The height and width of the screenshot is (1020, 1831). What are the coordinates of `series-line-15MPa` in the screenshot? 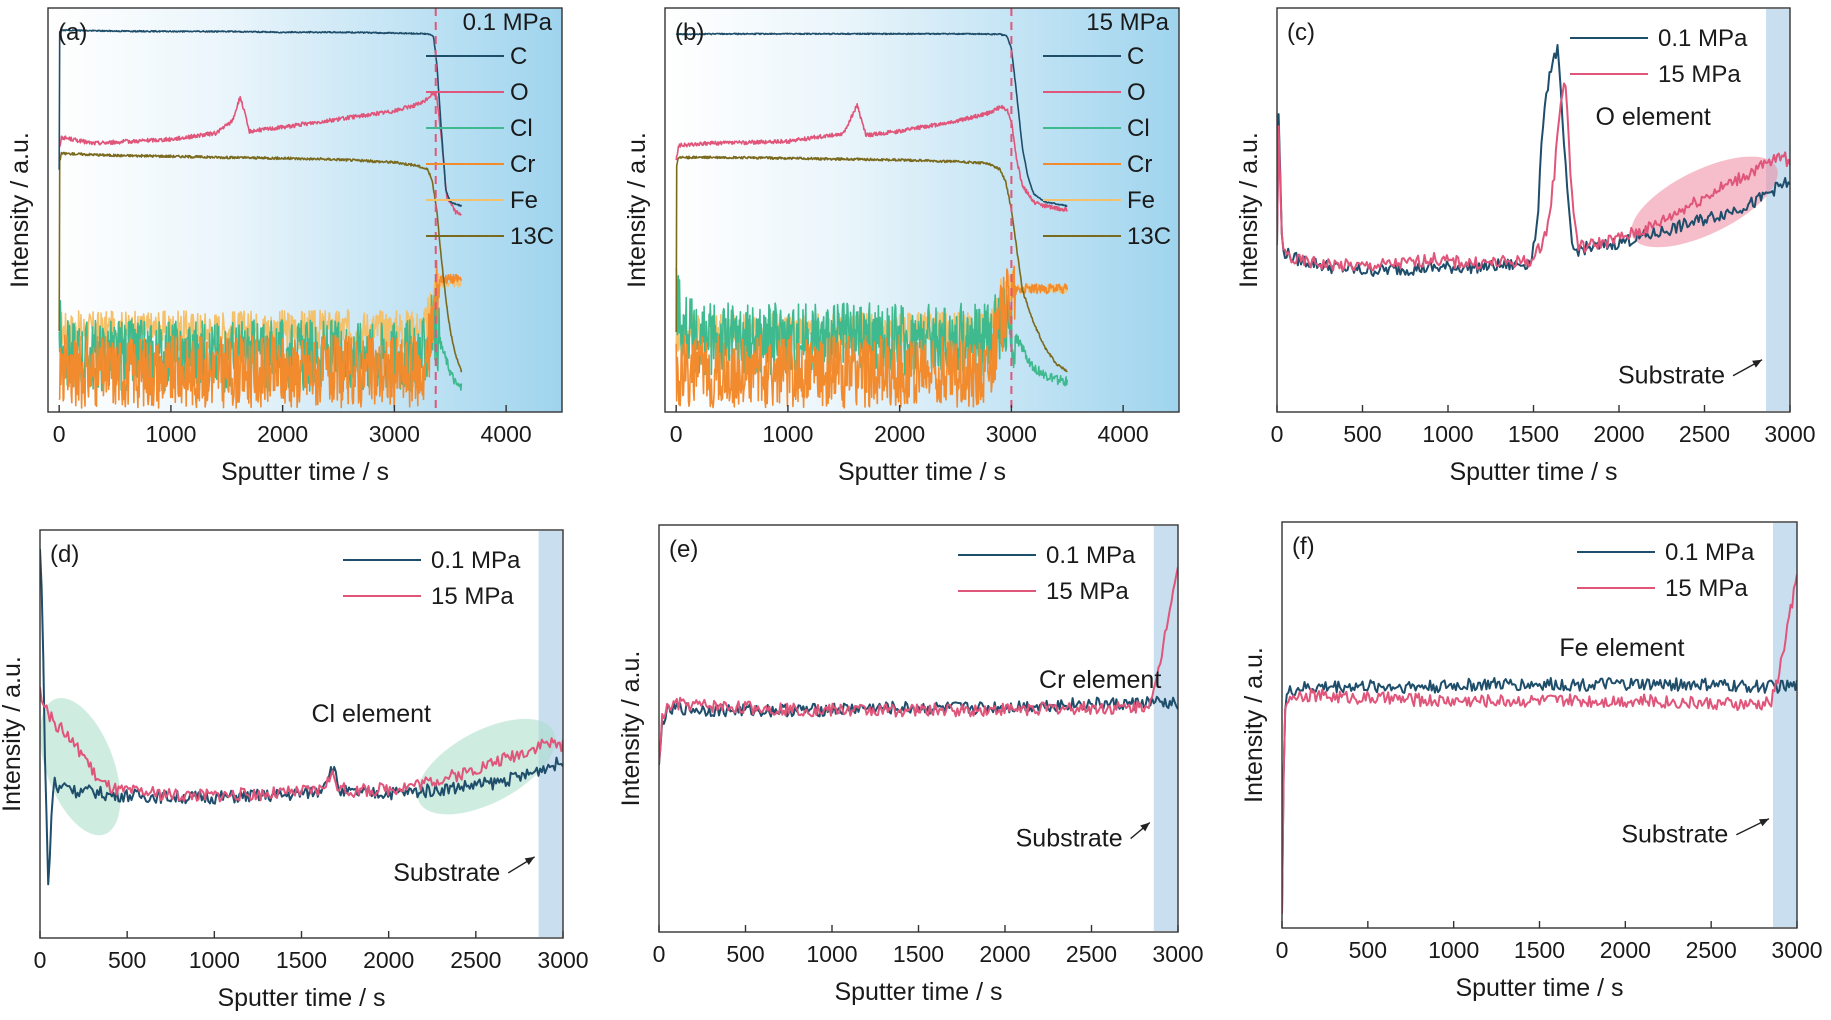 It's located at (301, 745).